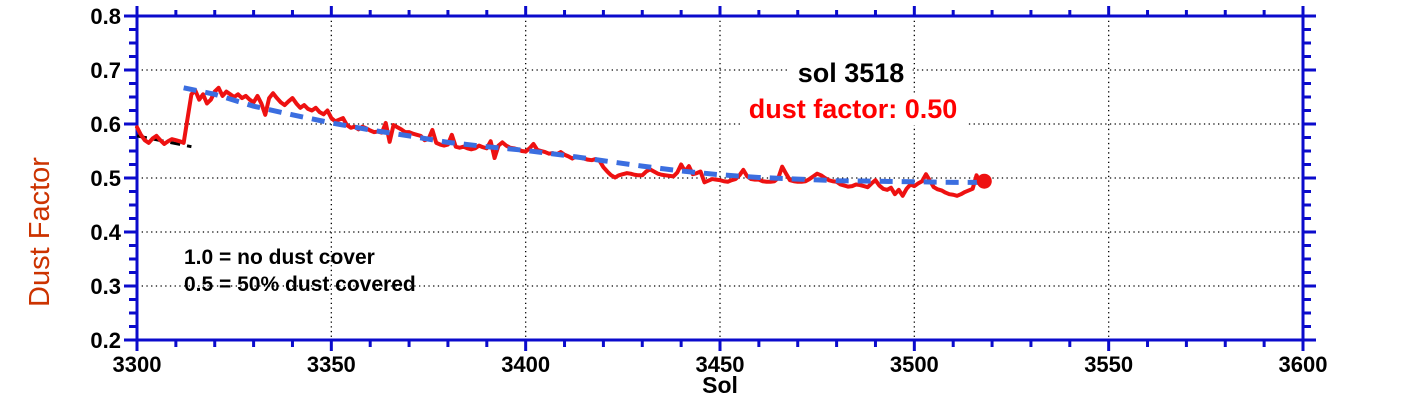  Describe the element at coordinates (105, 70) in the screenshot. I see `y-tick-label: 0.7` at that location.